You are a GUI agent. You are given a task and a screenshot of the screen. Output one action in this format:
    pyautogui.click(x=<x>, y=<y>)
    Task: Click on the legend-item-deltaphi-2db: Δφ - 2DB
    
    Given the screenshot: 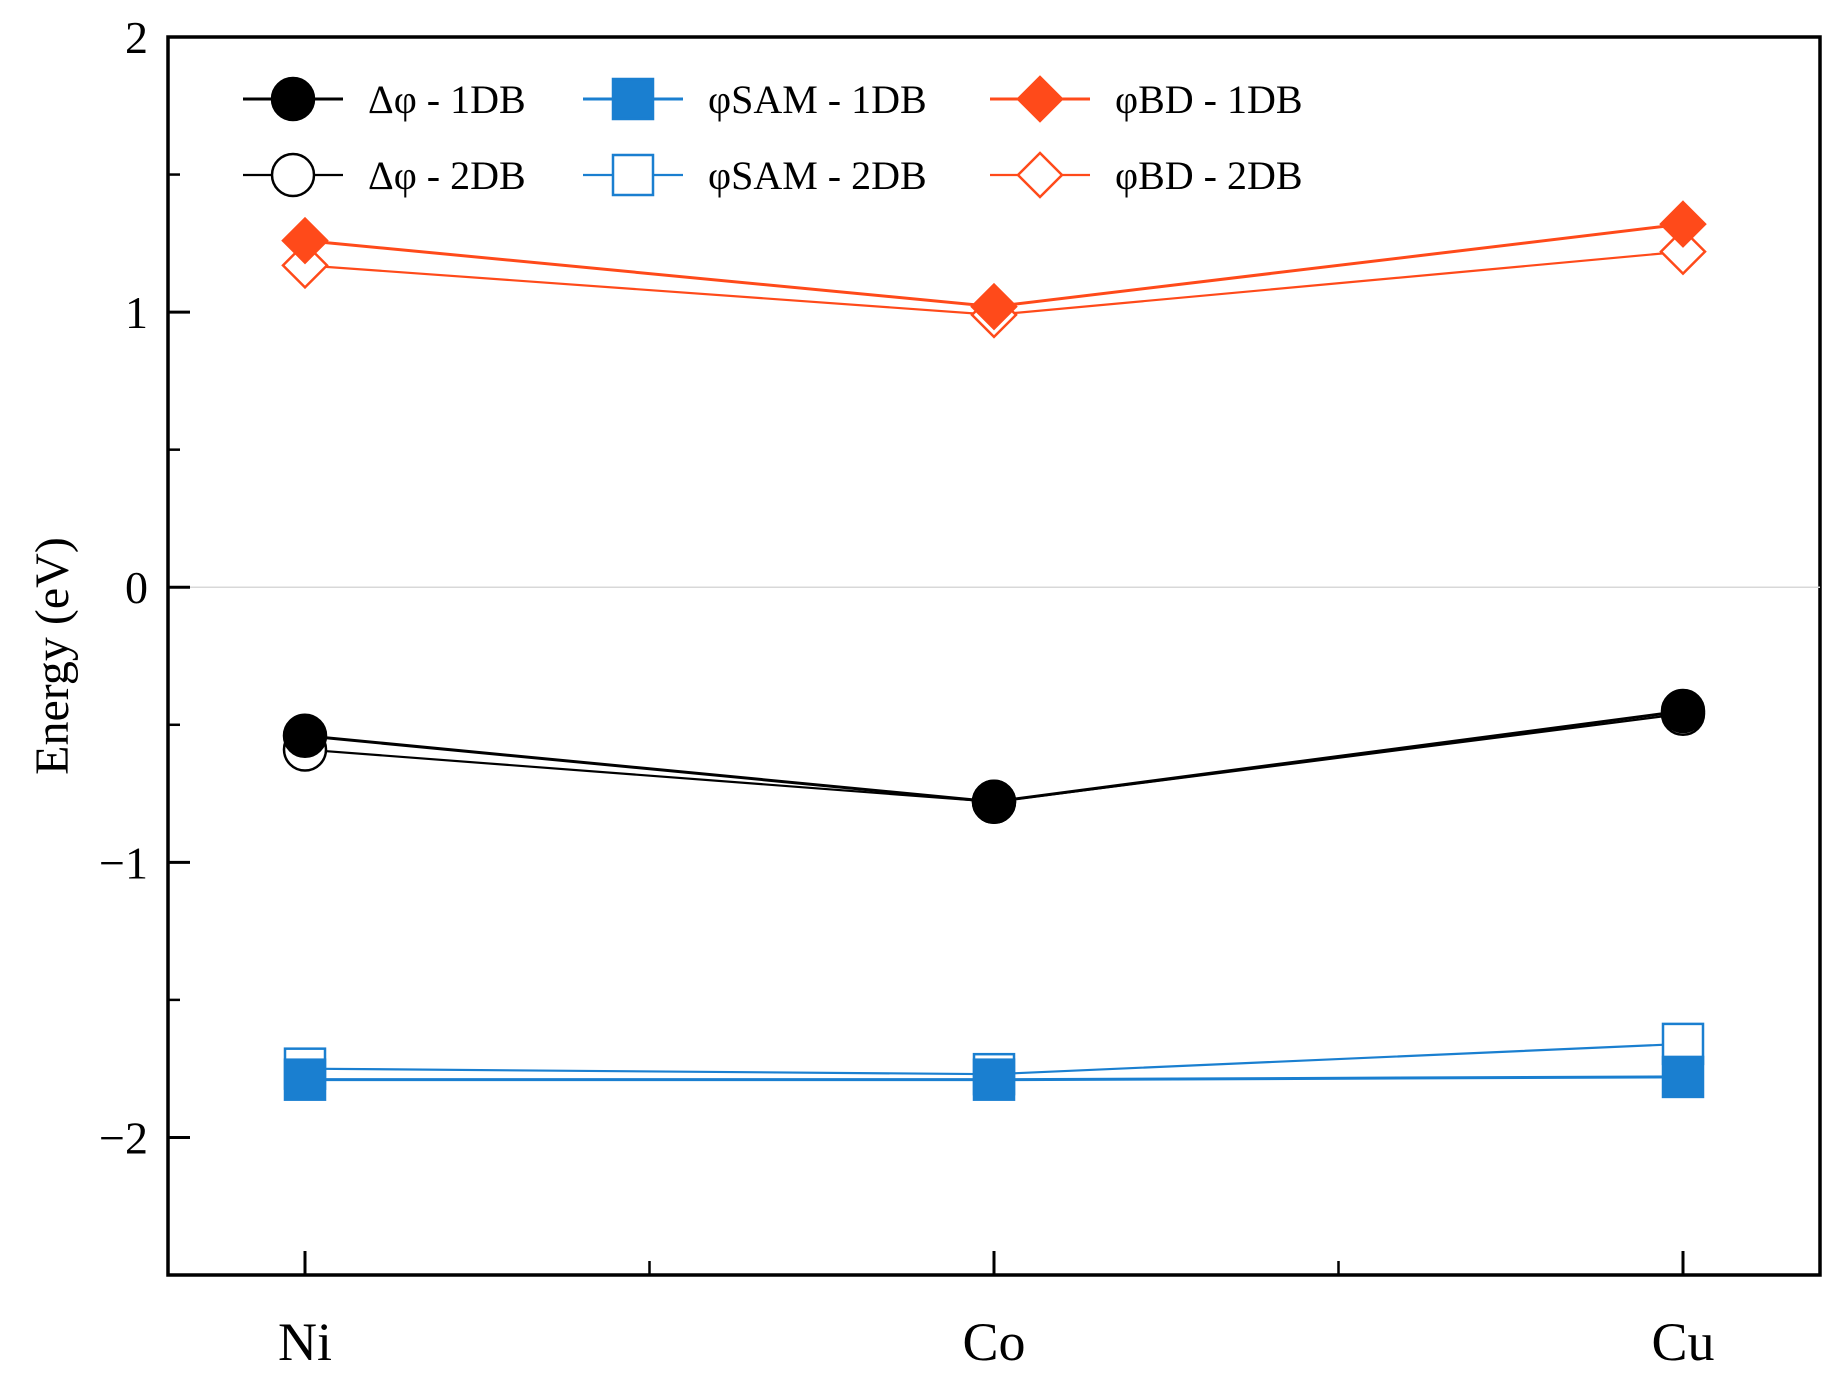 What is the action you would take?
    pyautogui.click(x=384, y=175)
    